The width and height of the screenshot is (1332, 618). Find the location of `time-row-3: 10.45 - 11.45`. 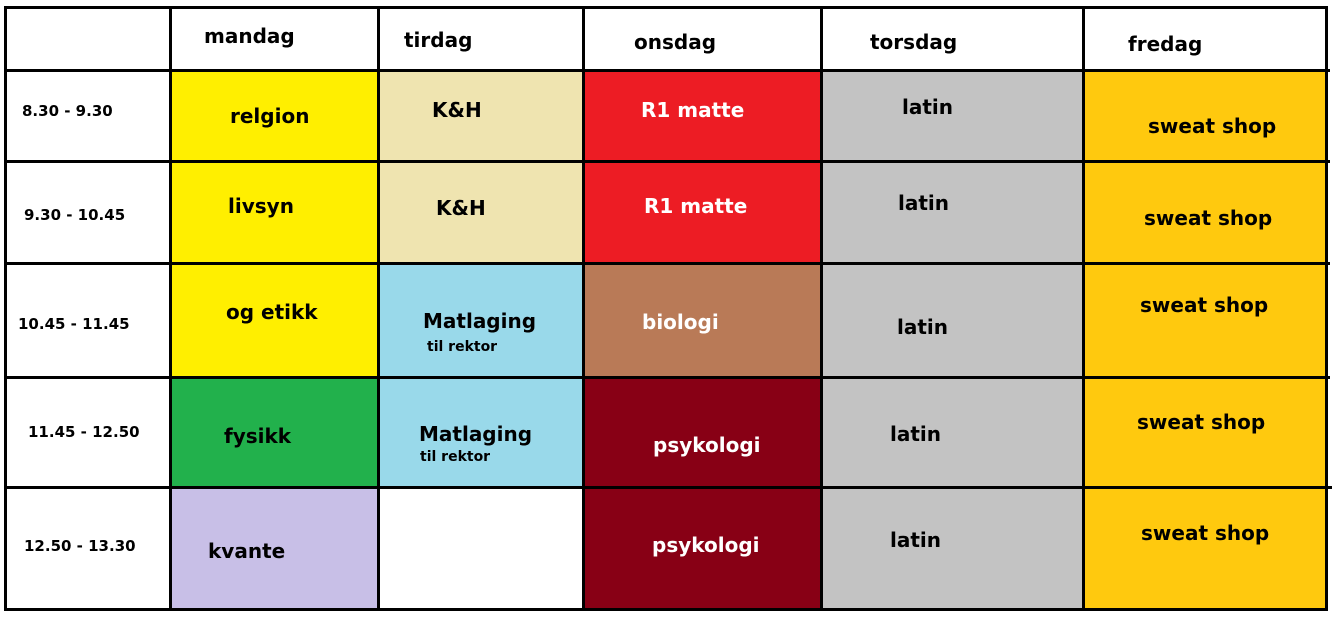

time-row-3: 10.45 - 11.45 is located at coordinates (74, 324).